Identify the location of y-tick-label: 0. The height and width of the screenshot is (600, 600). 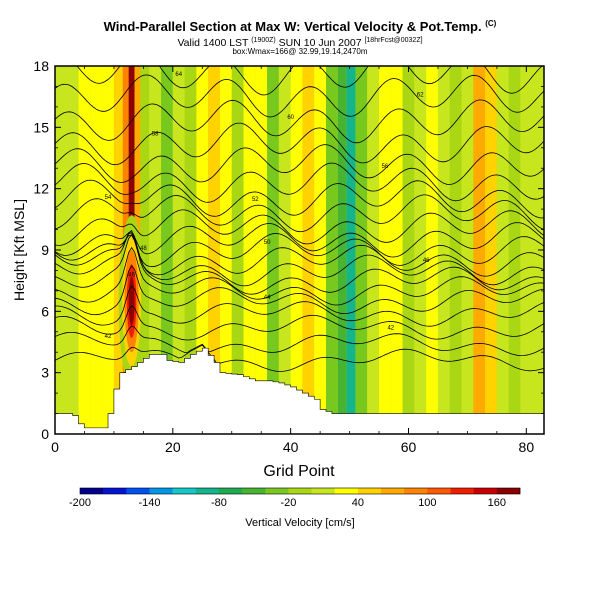
(45, 434).